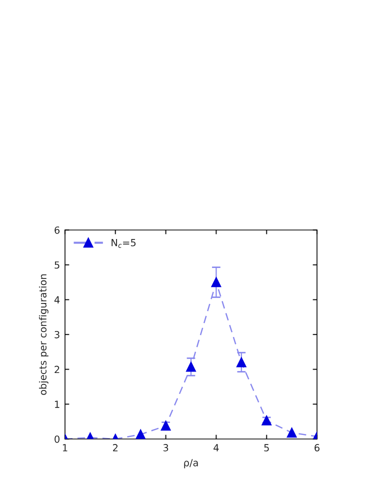  I want to click on x-tick-label: 3, so click(165, 448).